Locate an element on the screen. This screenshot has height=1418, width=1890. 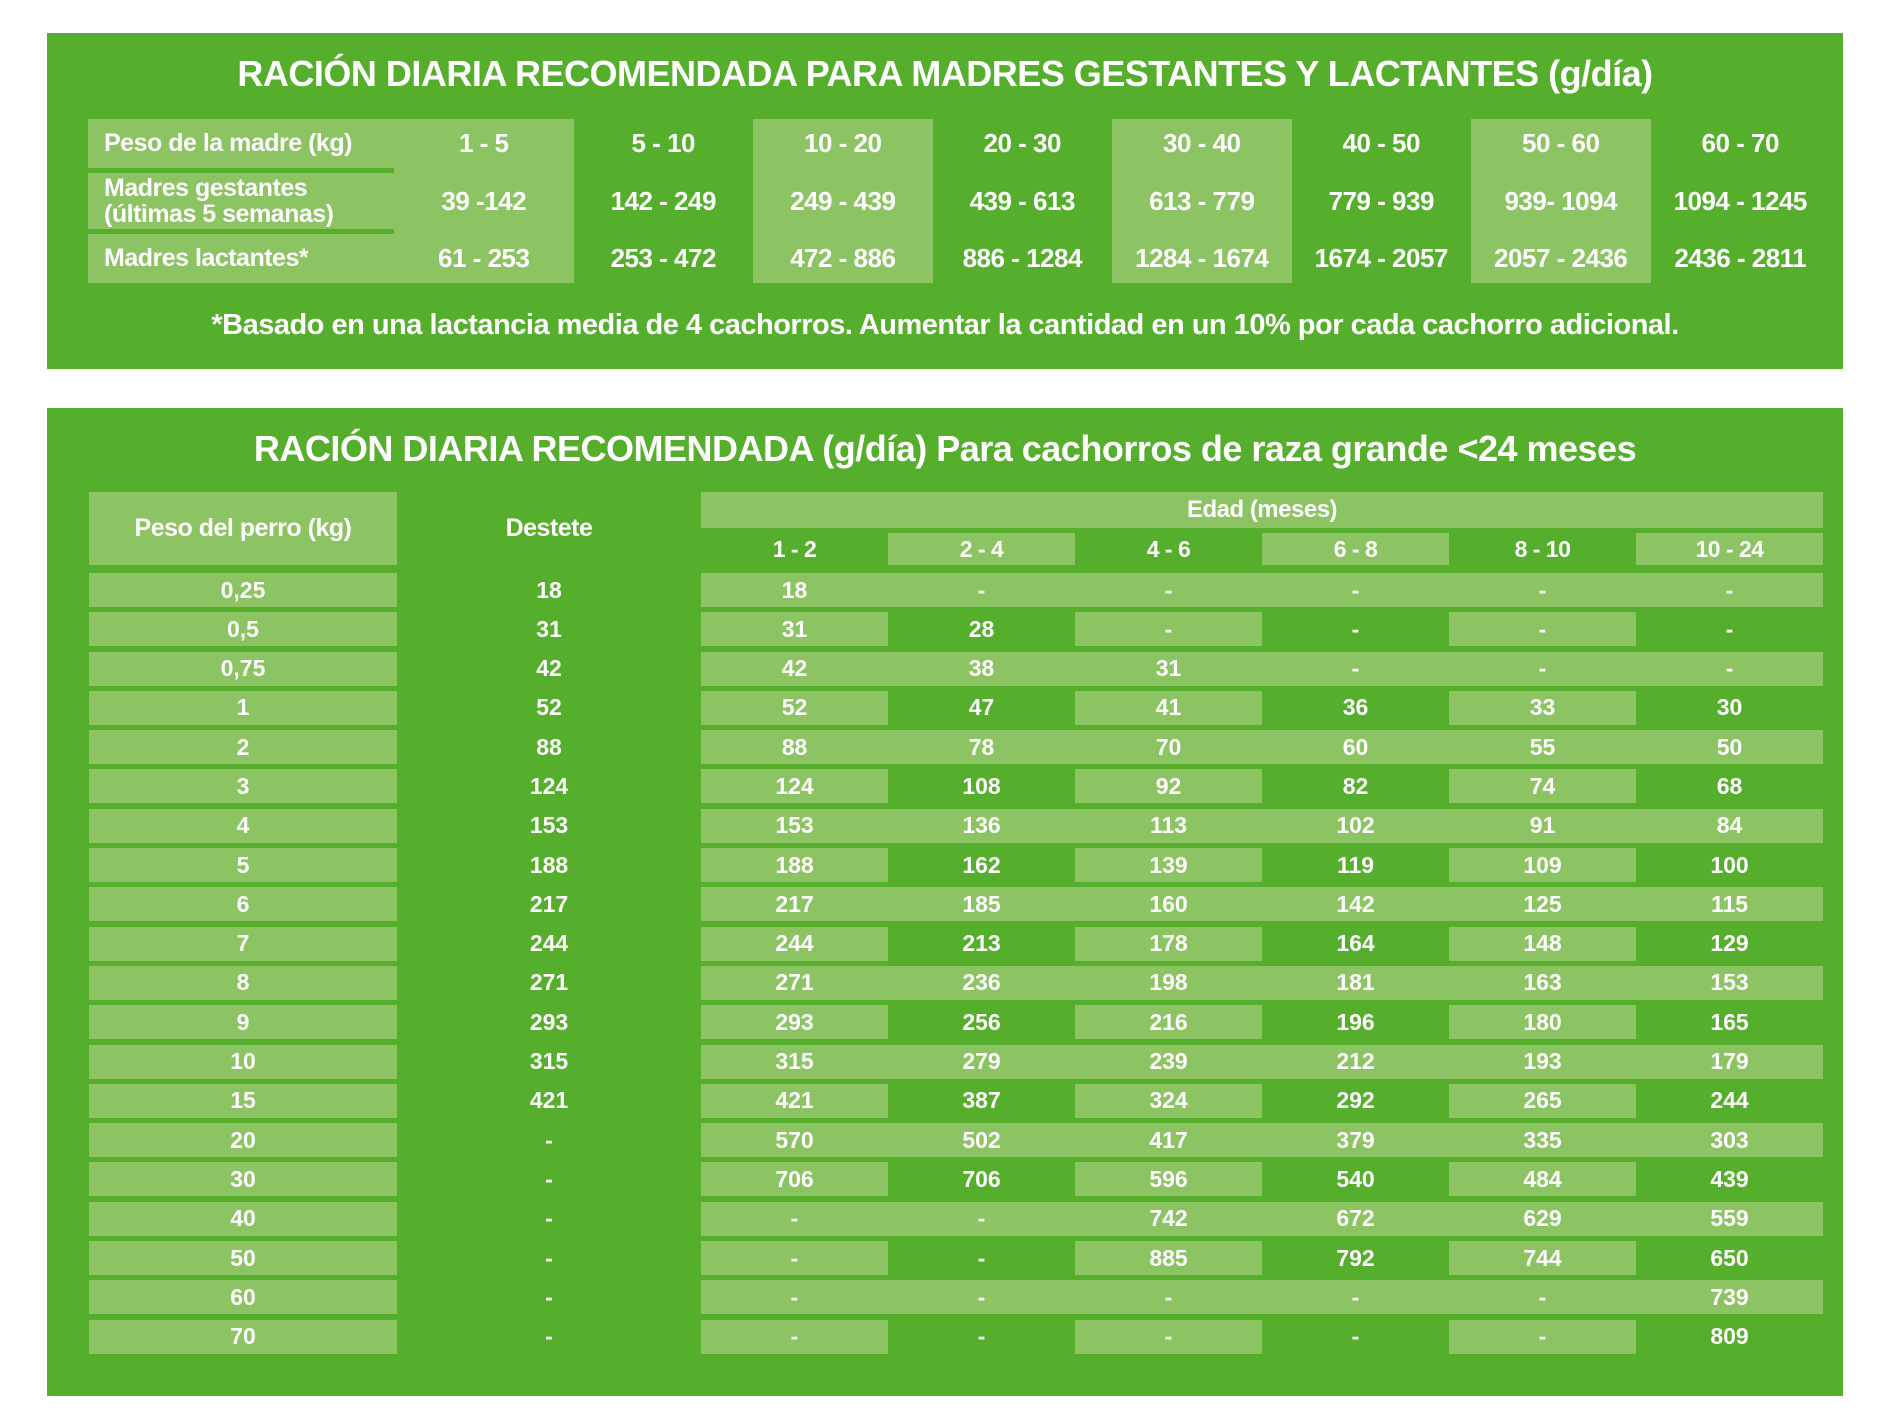
puppy-table-row: 1 52 52 47 41 36 33 30 is located at coordinates (956, 707).